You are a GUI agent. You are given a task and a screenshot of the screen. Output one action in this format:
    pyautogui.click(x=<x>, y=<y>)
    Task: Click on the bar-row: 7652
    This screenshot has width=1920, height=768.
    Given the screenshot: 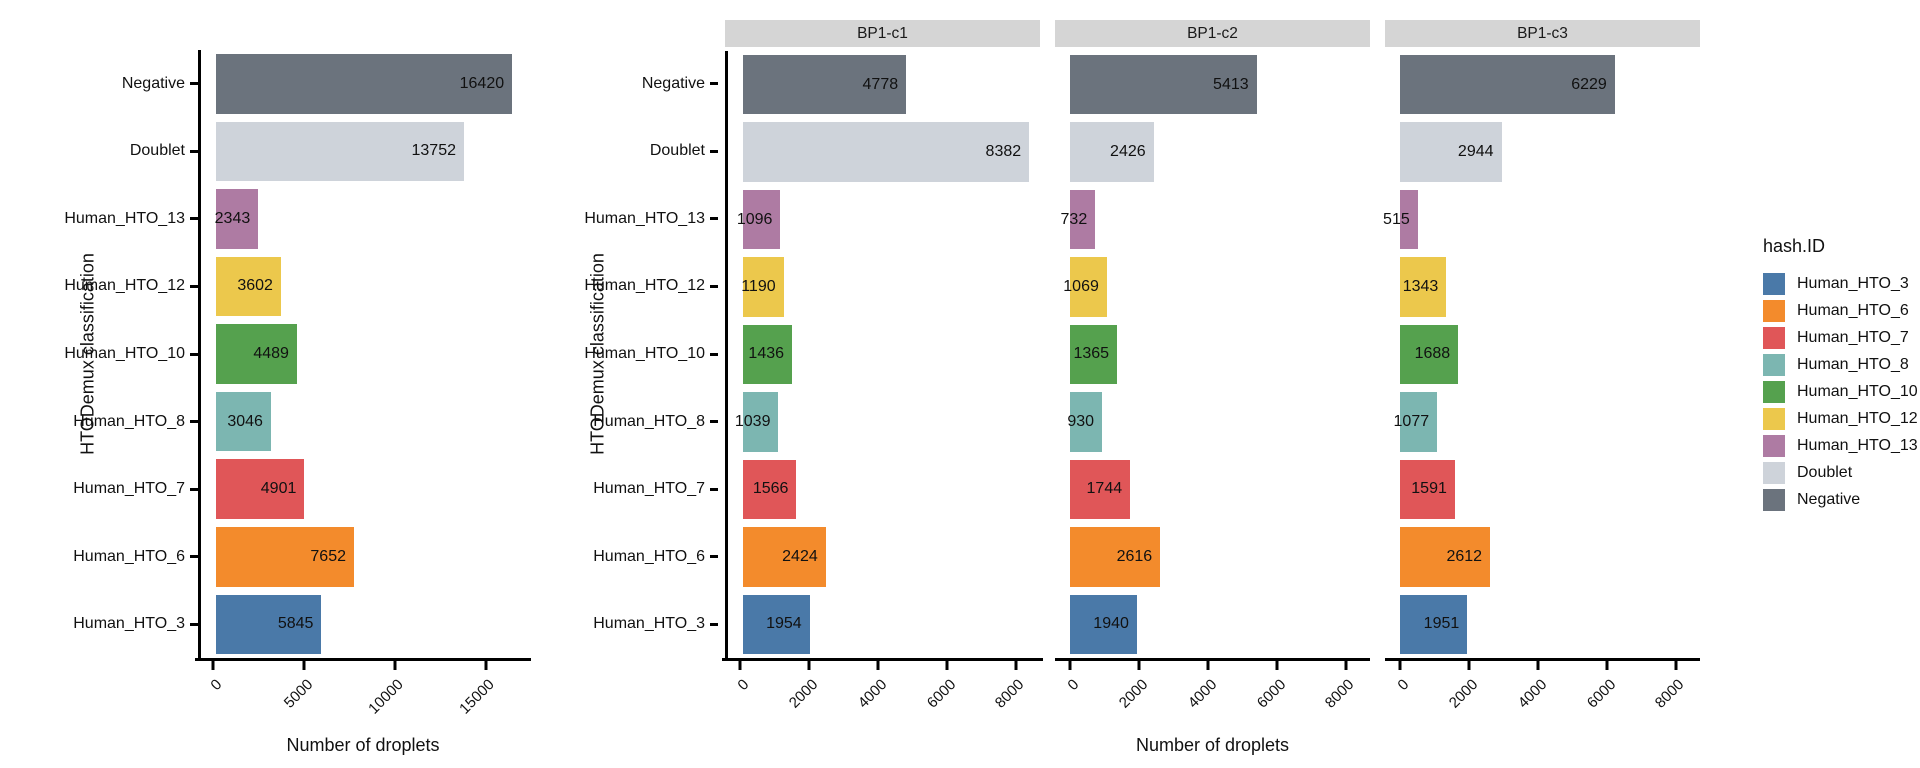 What is the action you would take?
    pyautogui.click(x=364, y=557)
    